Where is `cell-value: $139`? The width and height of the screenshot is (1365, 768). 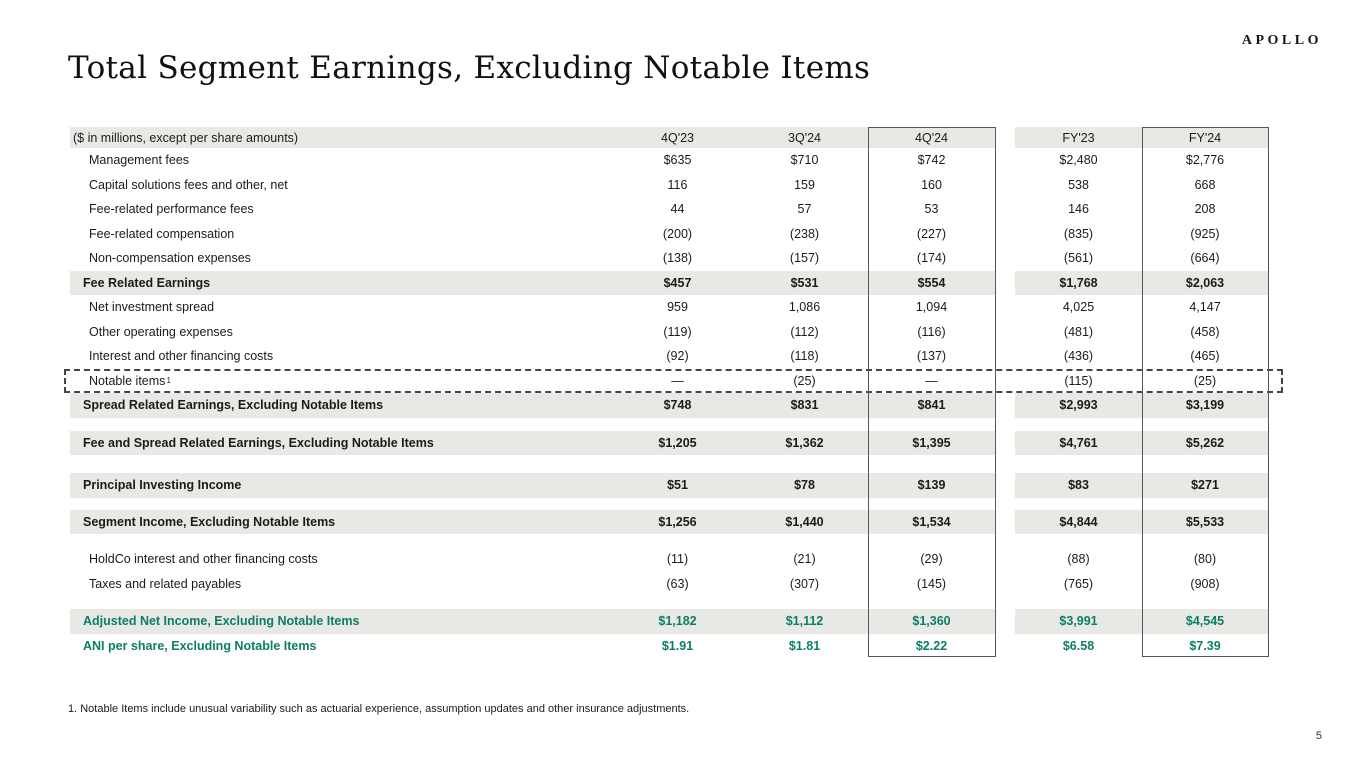 cell-value: $139 is located at coordinates (931, 485).